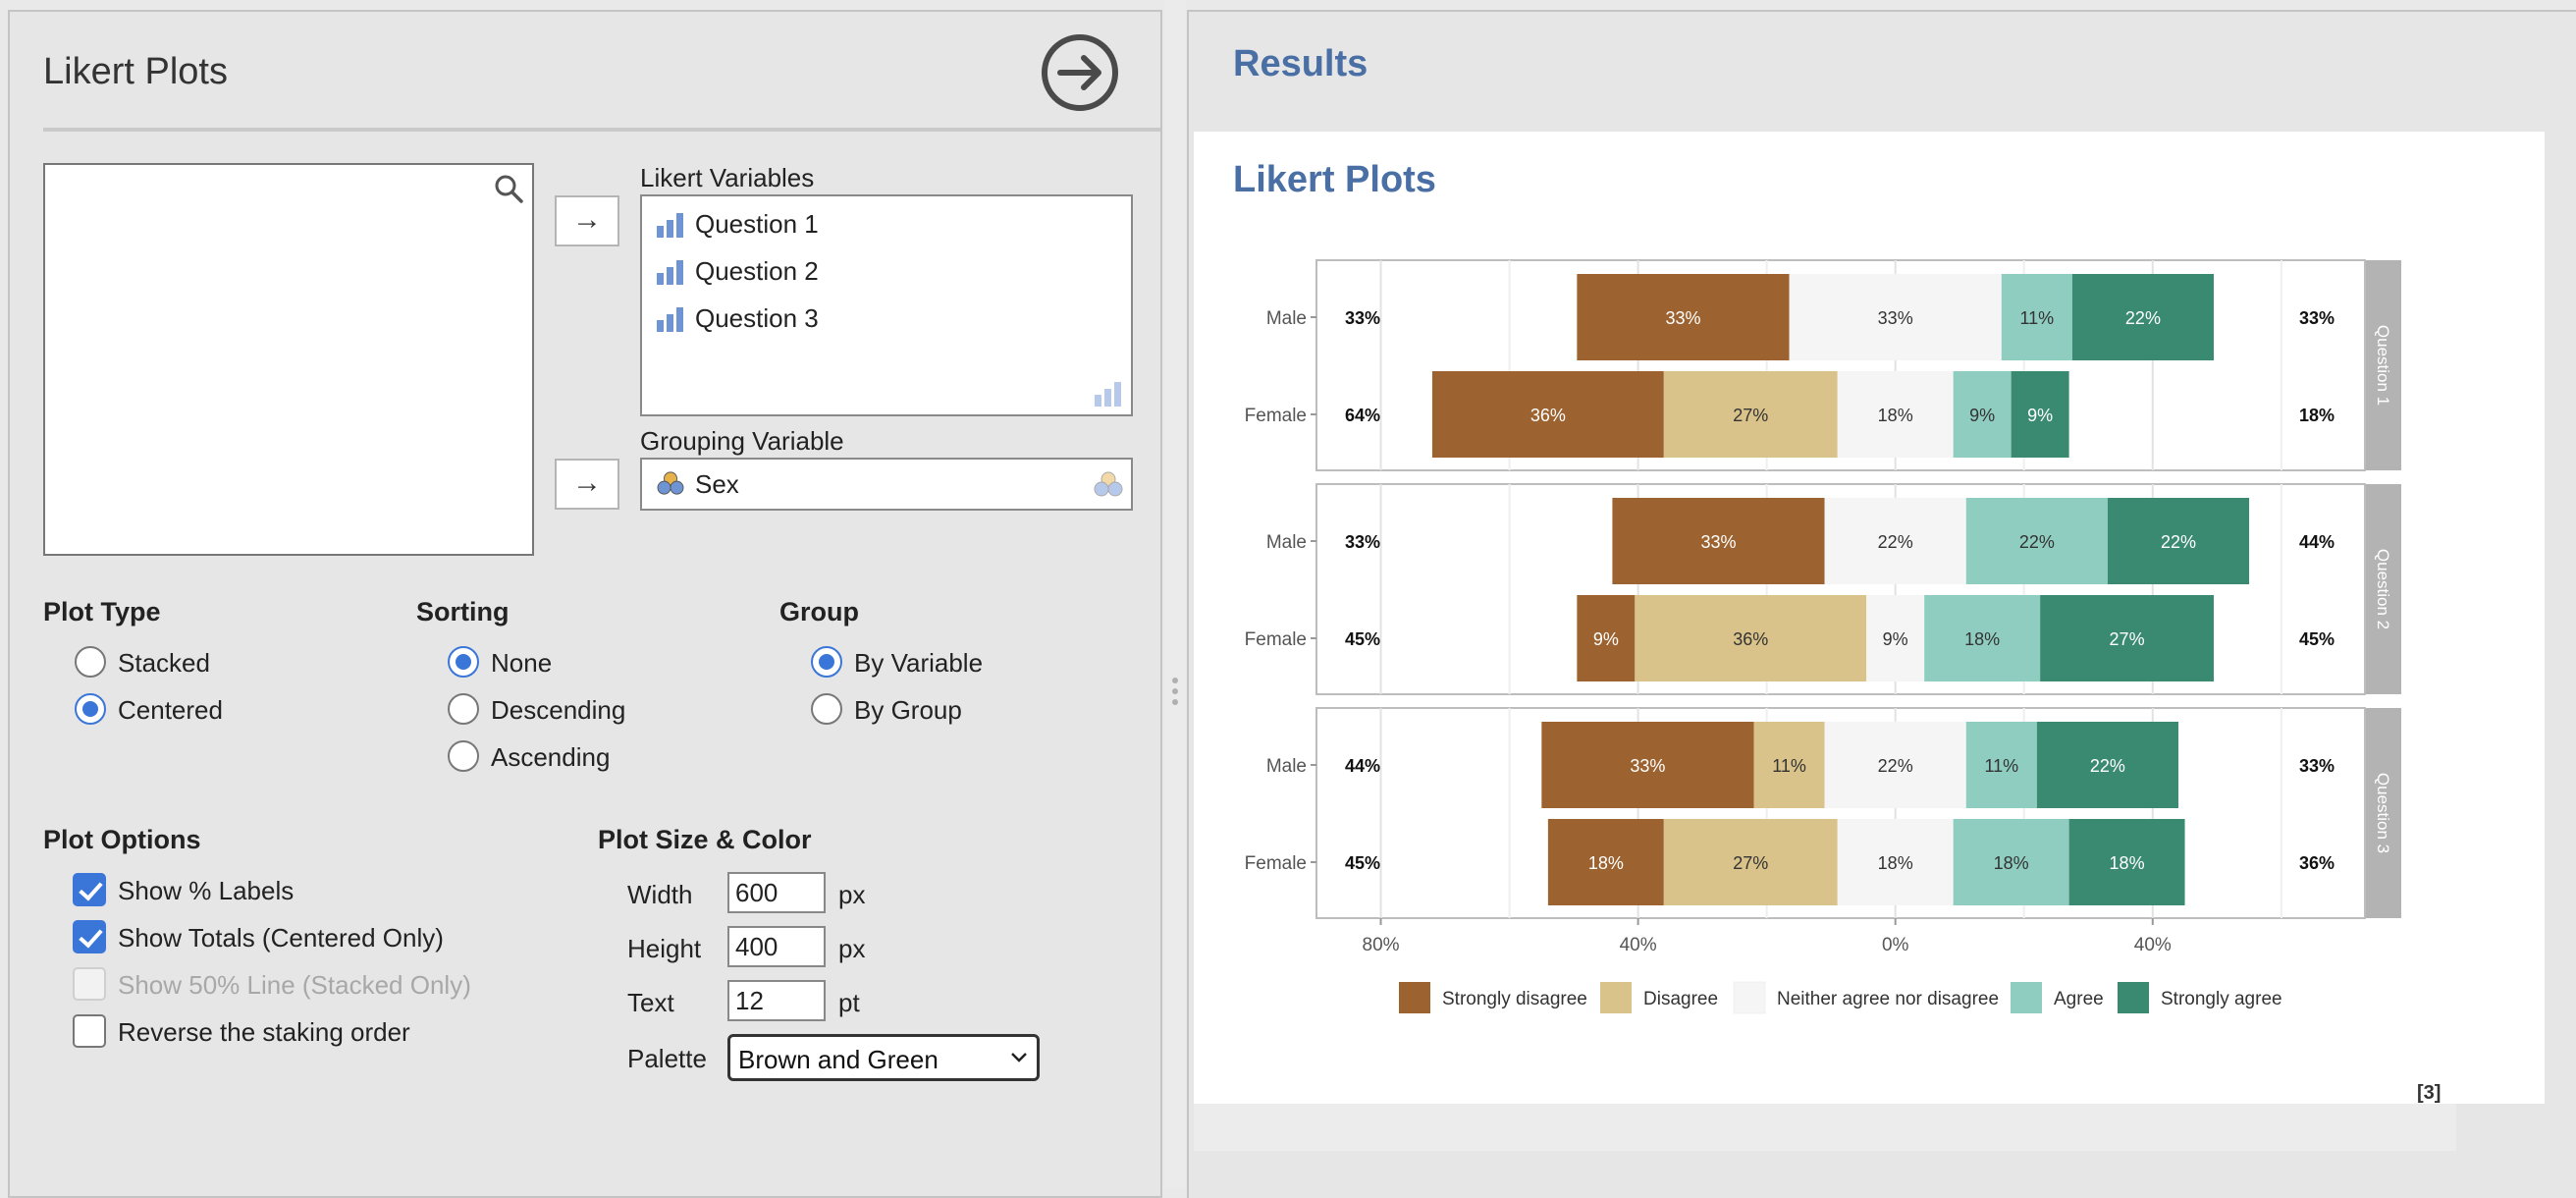  What do you see at coordinates (2316, 639) in the screenshot?
I see `right-total-label: 45%` at bounding box center [2316, 639].